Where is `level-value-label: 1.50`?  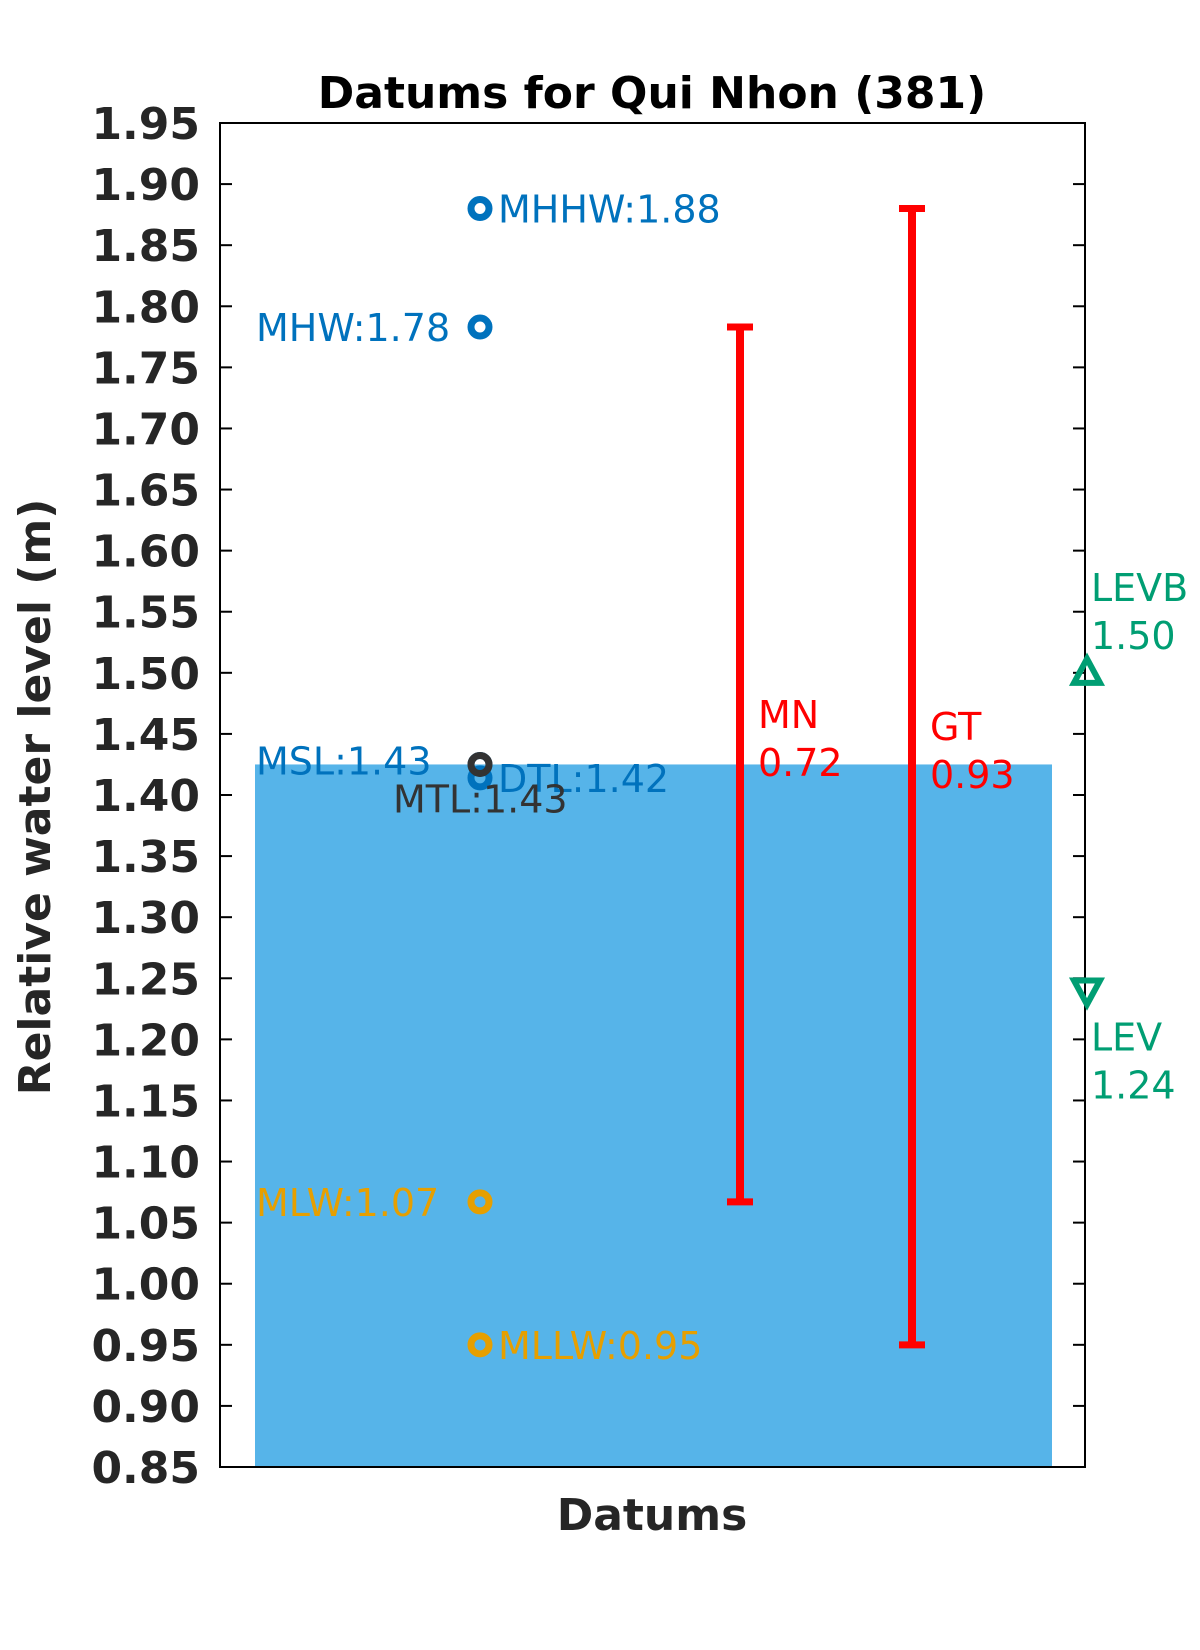 level-value-label: 1.50 is located at coordinates (1133, 636).